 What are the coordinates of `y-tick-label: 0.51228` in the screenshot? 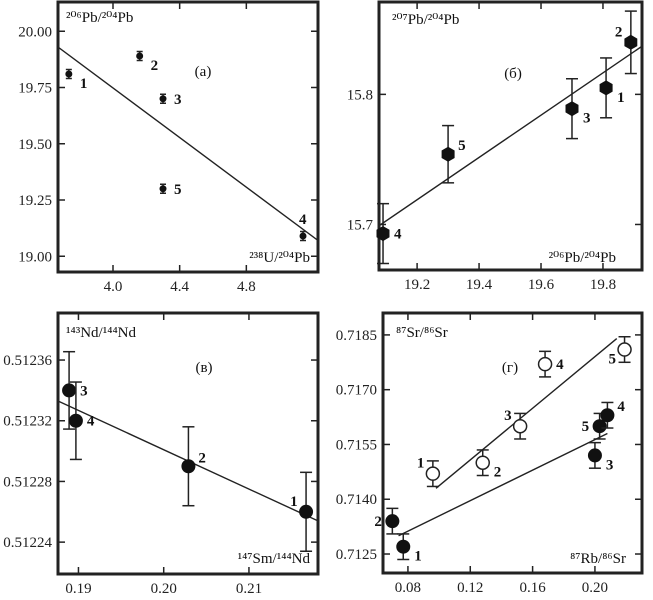 It's located at (27, 482).